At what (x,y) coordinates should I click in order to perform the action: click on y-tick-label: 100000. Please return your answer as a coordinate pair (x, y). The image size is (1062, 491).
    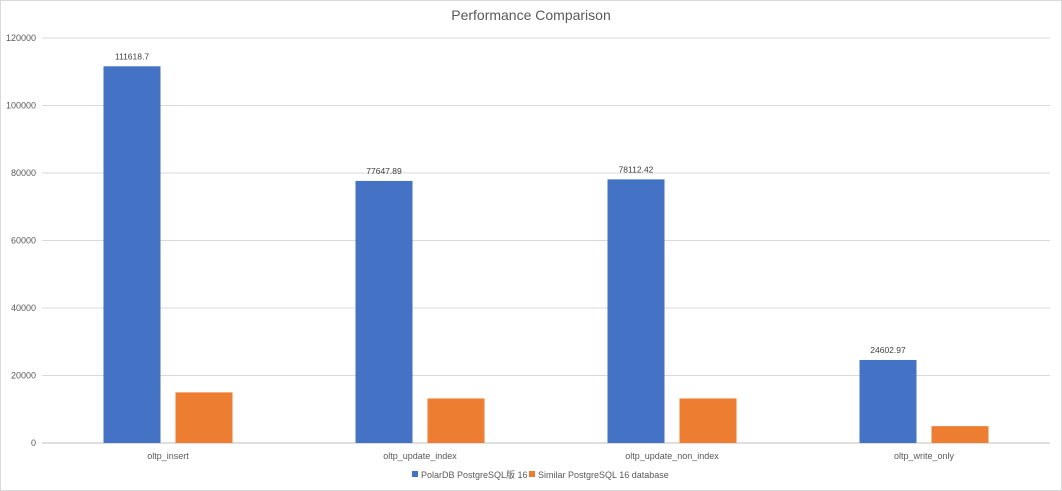
    Looking at the image, I should click on (21, 106).